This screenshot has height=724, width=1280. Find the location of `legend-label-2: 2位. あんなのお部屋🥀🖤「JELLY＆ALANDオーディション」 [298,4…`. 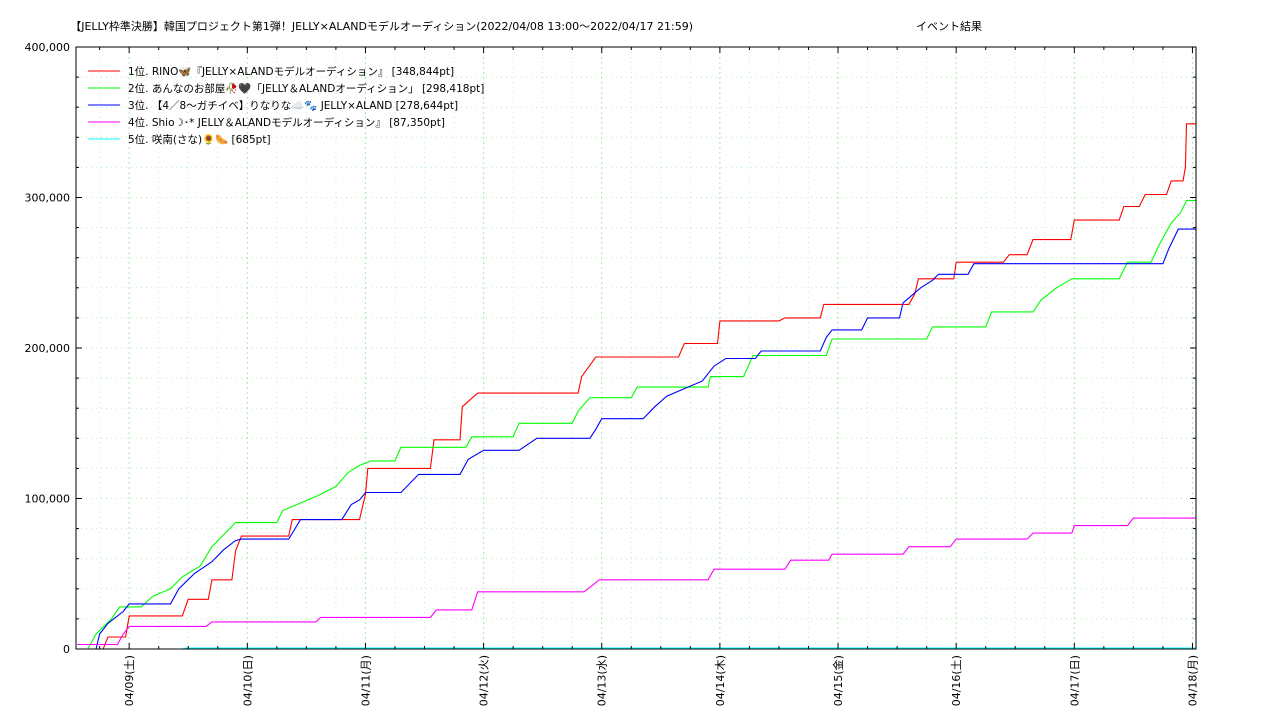

legend-label-2: 2位. あんなのお部屋🥀🖤「JELLY＆ALANDオーディション」 [298,4… is located at coordinates (306, 88).